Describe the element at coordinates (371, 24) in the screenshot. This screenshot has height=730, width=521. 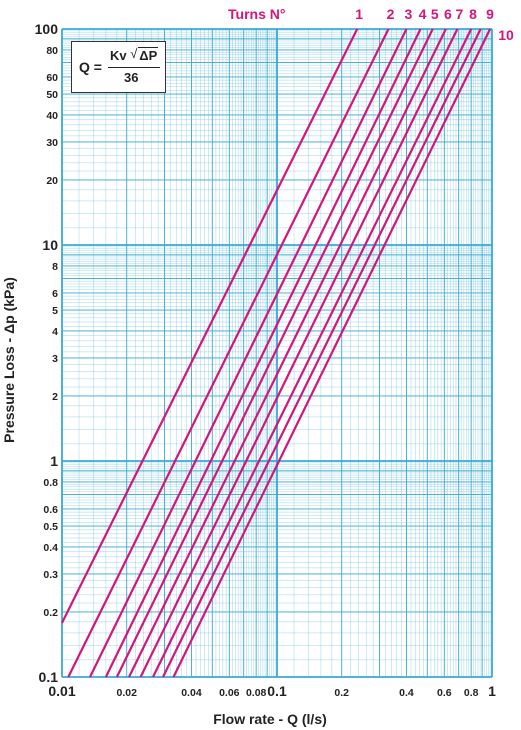
I see `turns-legend: Turns N° 1 2 3 4 5 6 7 8 910` at that location.